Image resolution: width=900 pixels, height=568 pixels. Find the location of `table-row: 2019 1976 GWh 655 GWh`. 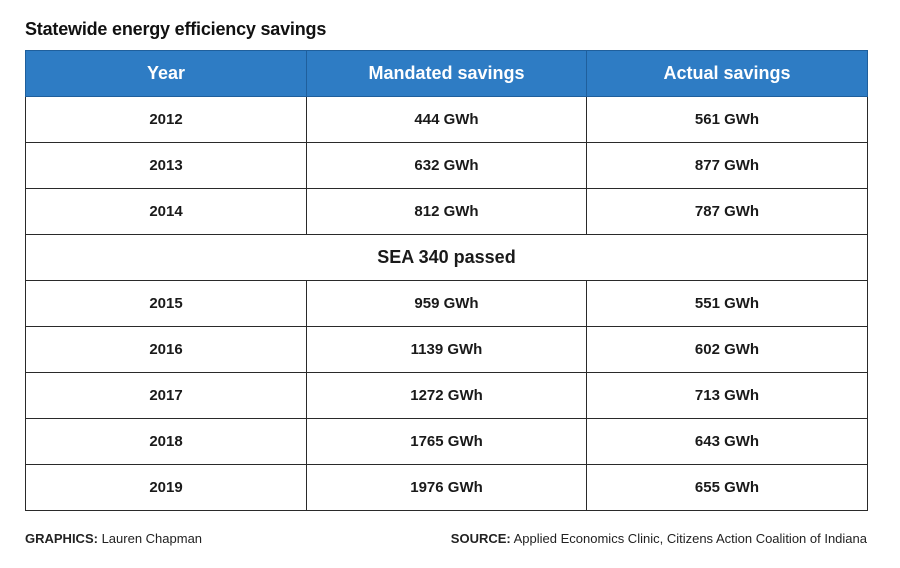

table-row: 2019 1976 GWh 655 GWh is located at coordinates (446, 487).